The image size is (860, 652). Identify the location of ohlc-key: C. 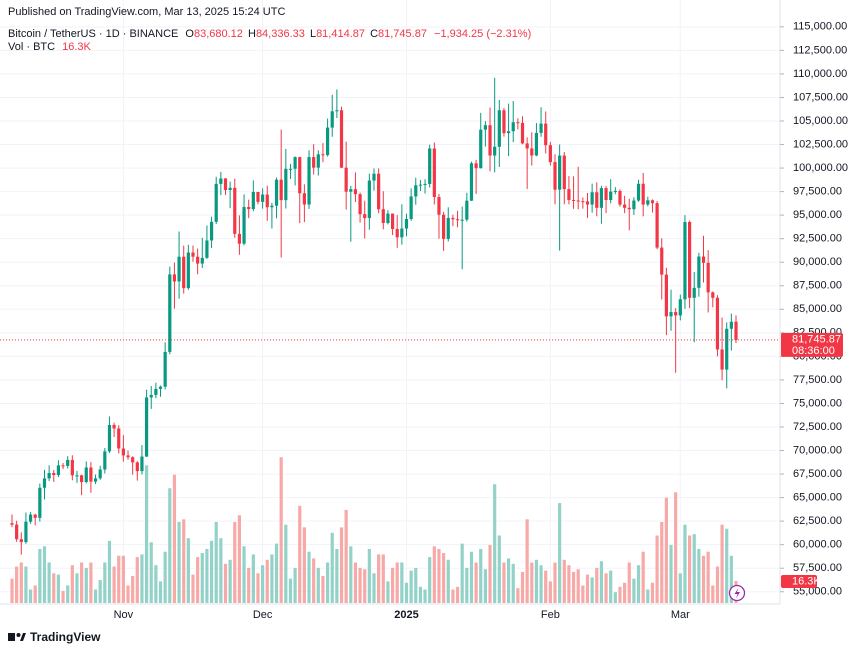
(374, 34).